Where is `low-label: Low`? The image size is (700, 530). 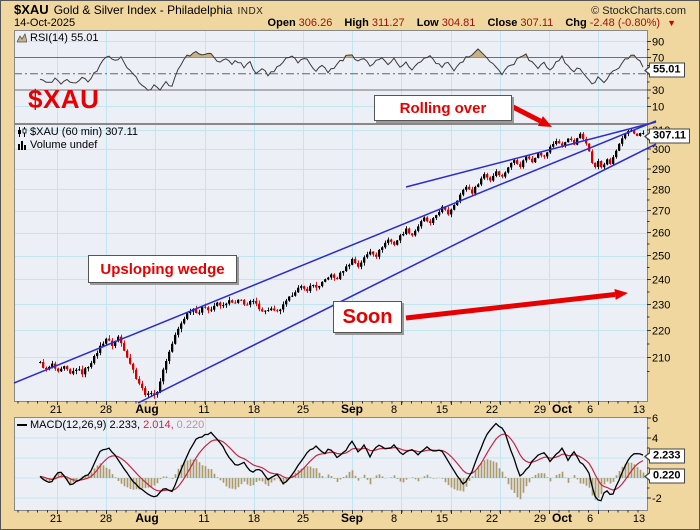
low-label: Low is located at coordinates (427, 23).